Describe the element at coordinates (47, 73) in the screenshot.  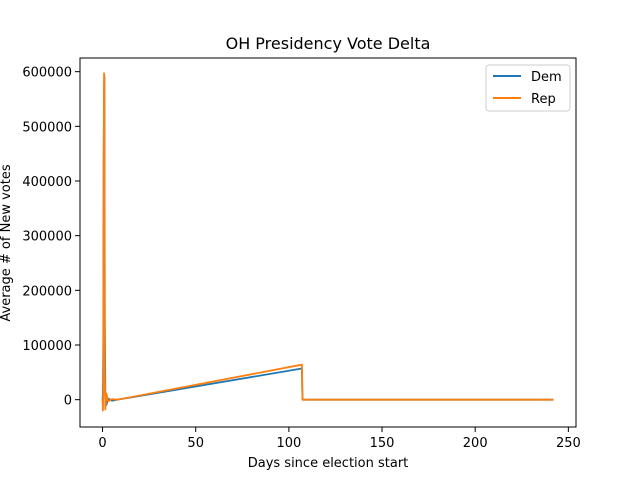
I see `y-tick-label: 600000` at that location.